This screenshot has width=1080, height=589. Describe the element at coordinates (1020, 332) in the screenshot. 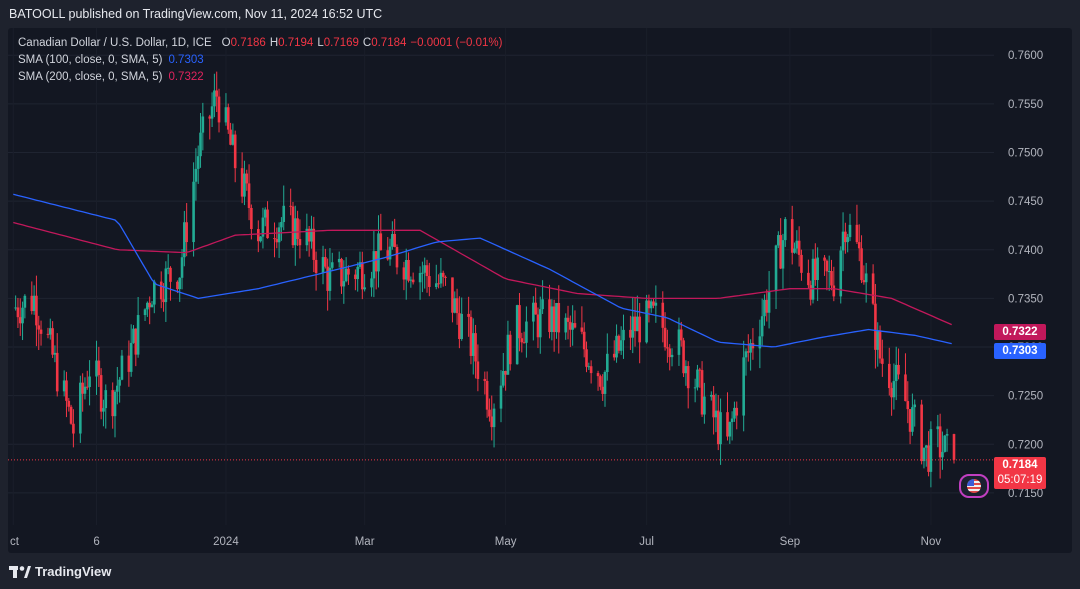

I see `sma200-price-tag: 0.7322` at that location.